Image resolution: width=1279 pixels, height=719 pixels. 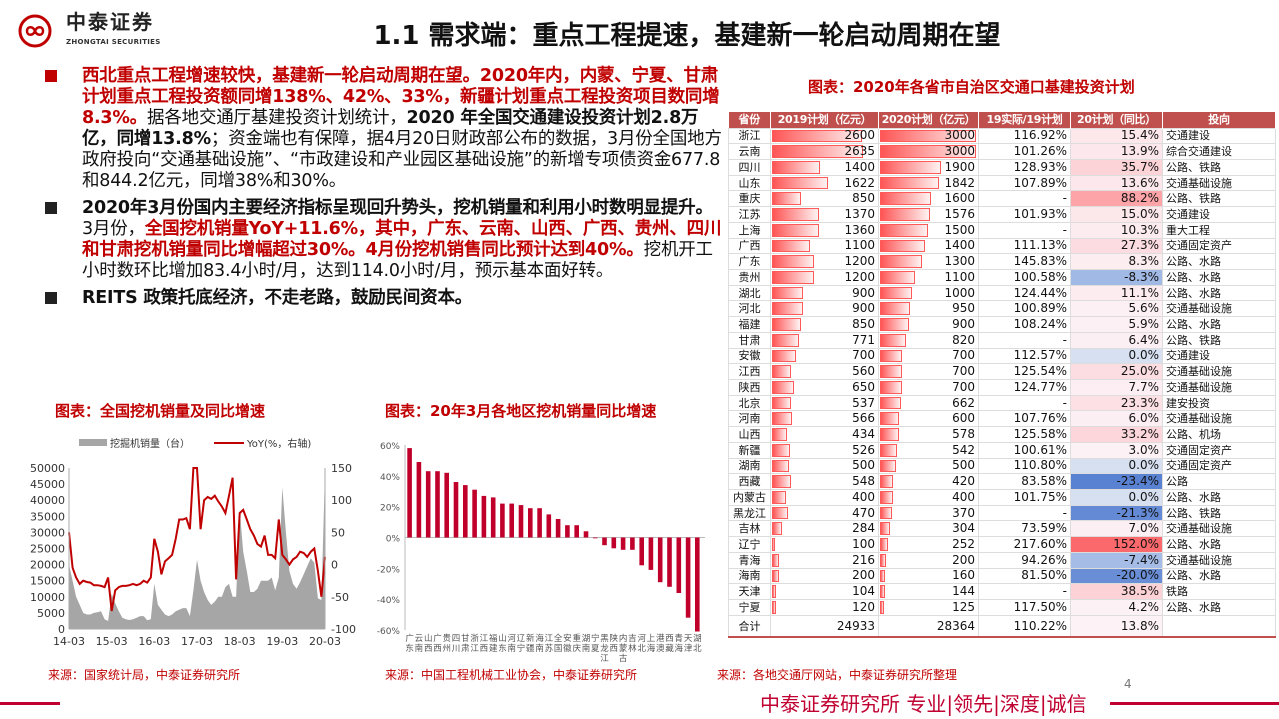 What do you see at coordinates (1219, 167) in the screenshot?
I see `direction-cell: 公路、铁路` at bounding box center [1219, 167].